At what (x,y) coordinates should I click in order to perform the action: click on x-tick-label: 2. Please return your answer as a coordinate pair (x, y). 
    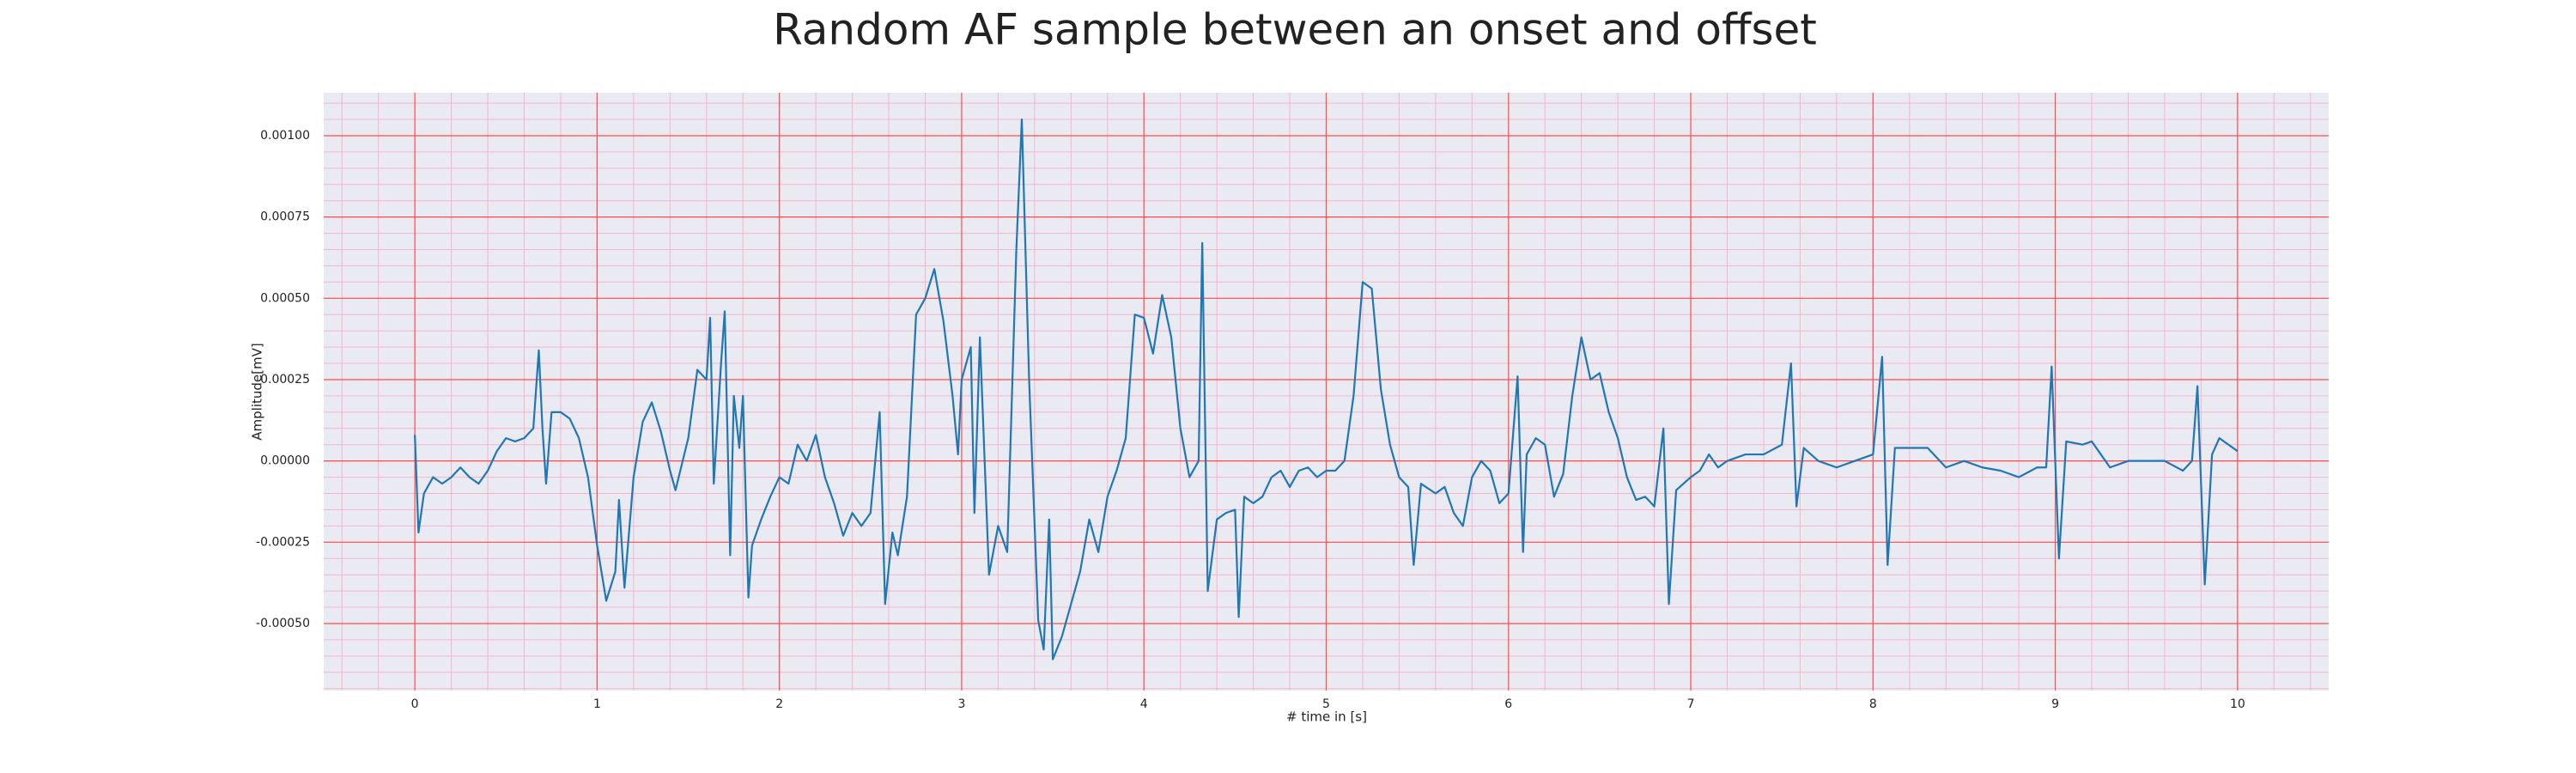
    Looking at the image, I should click on (779, 704).